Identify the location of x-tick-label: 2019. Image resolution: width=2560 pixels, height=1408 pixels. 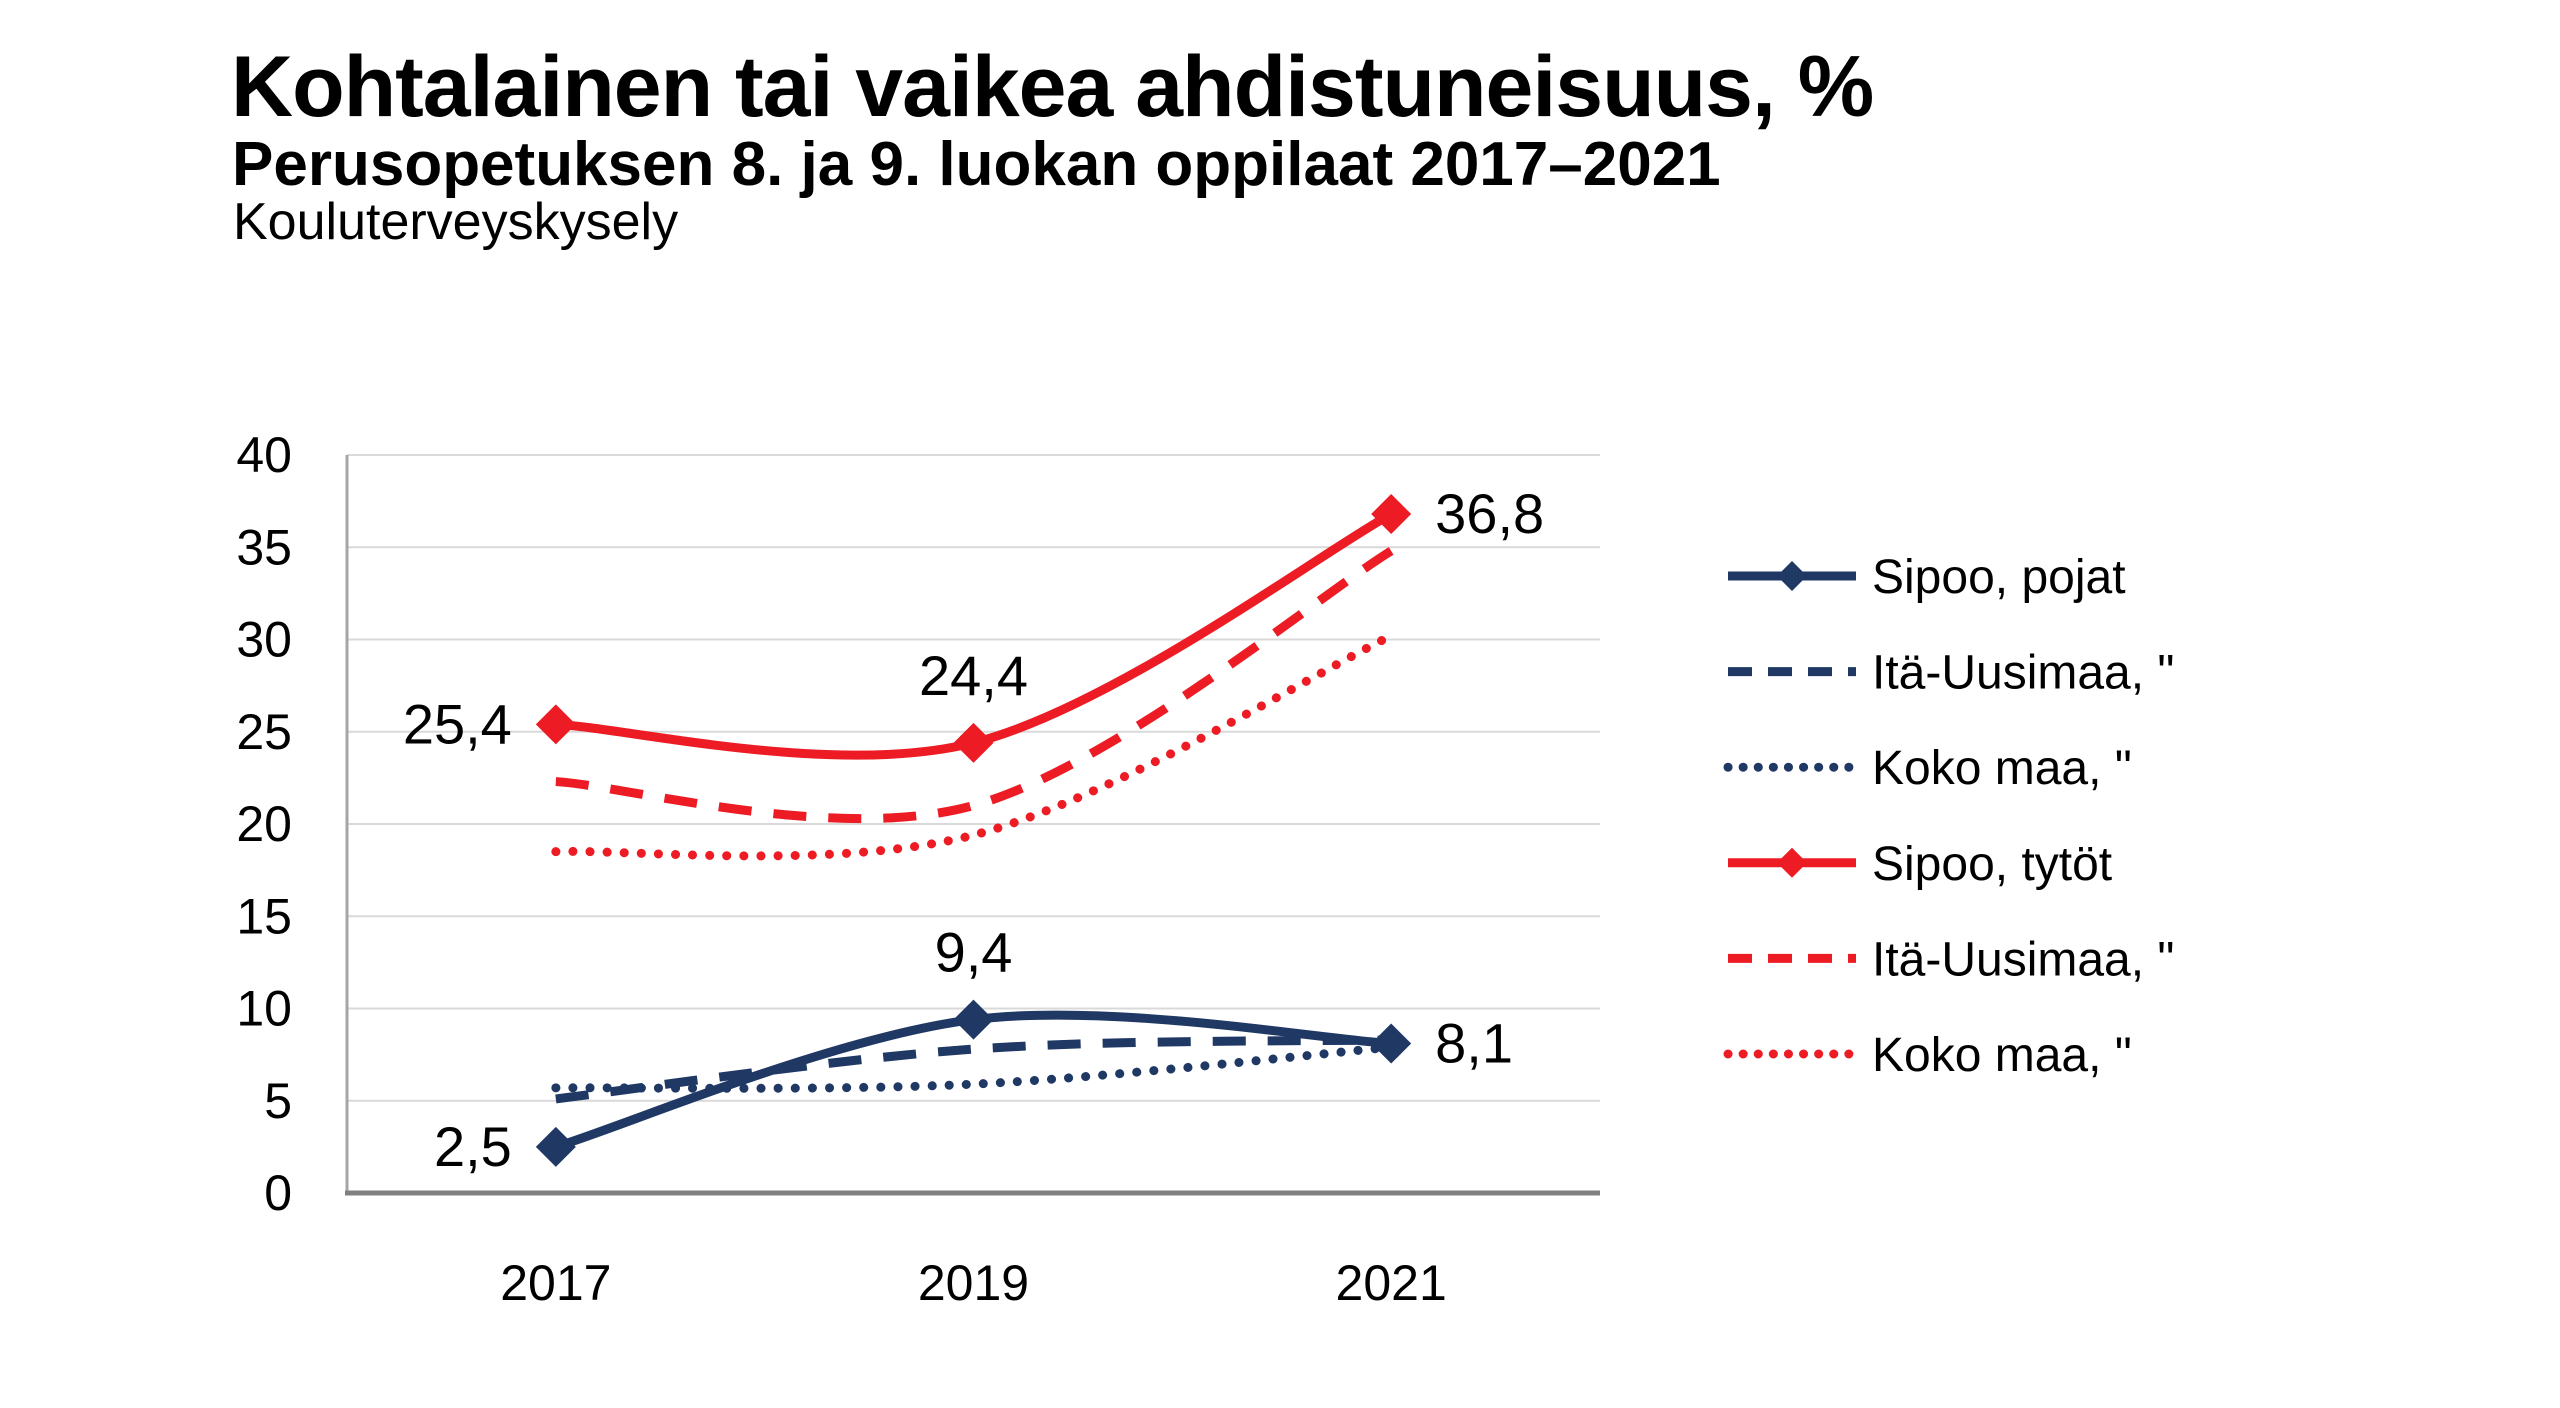
(973, 1283).